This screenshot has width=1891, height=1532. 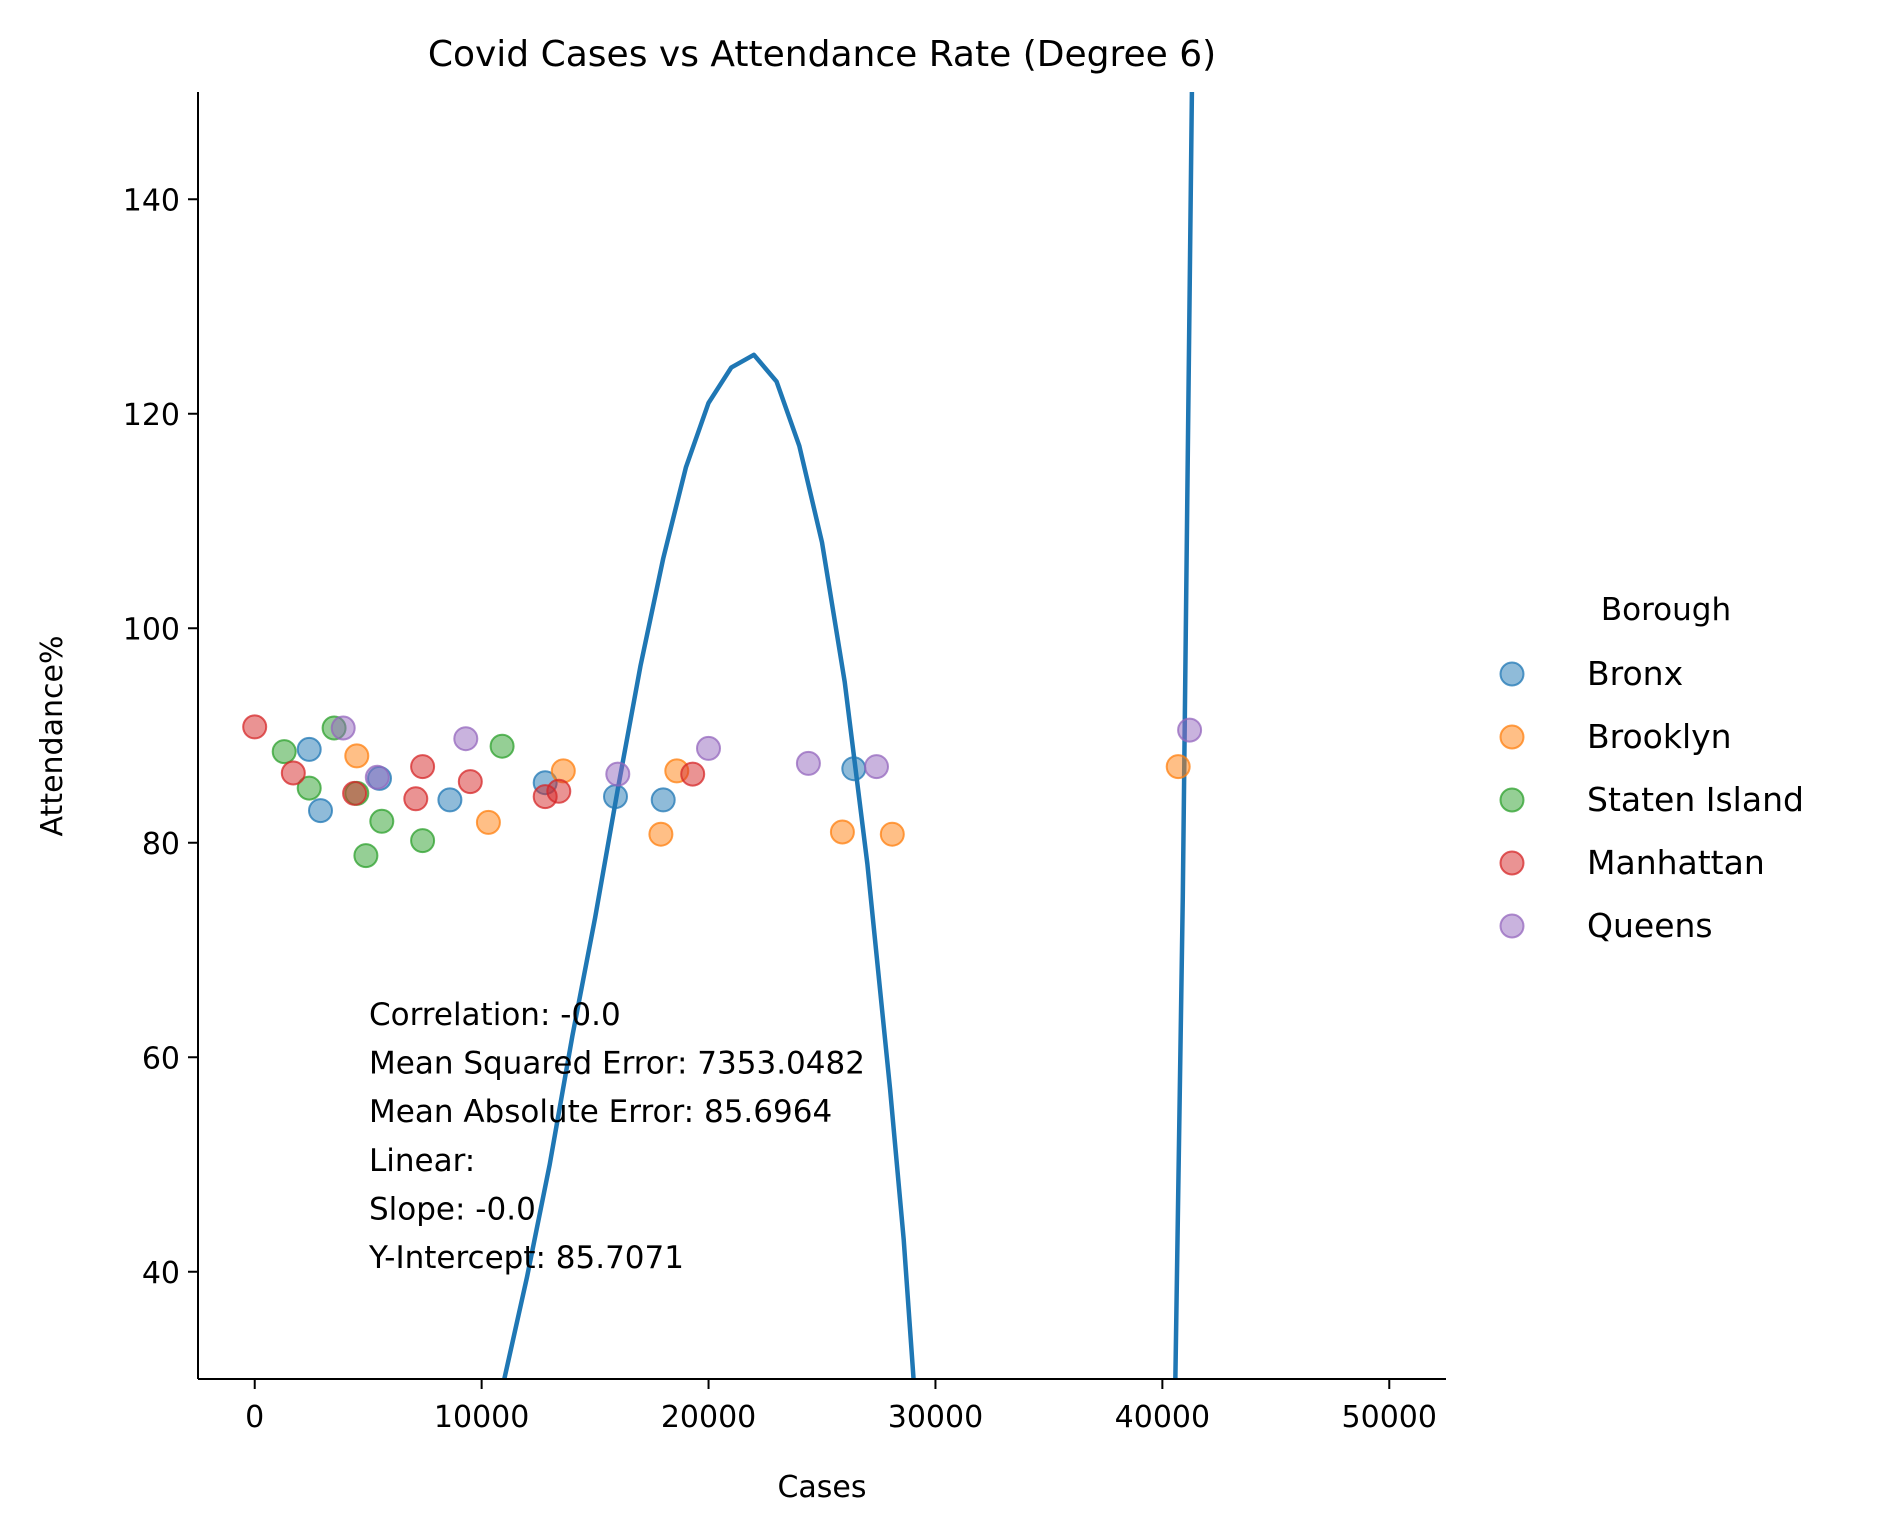 I want to click on y-axis-label: Attendance%, so click(x=52, y=736).